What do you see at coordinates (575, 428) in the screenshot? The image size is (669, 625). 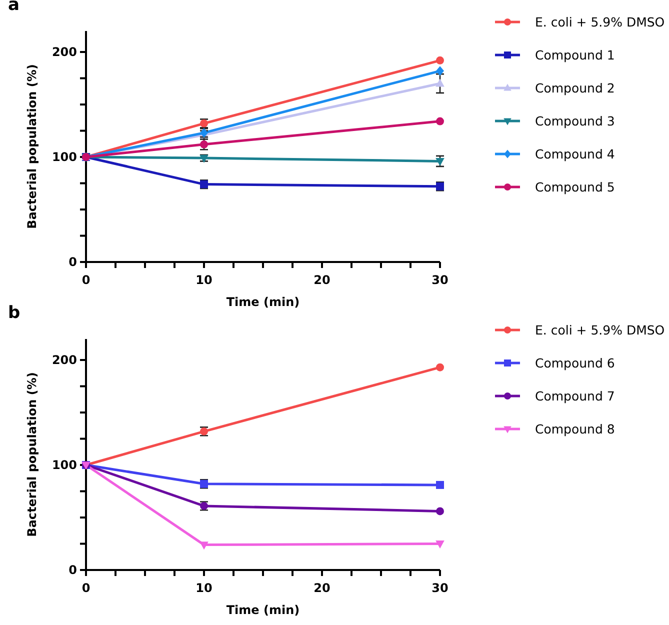 I see `legend-label: Compound 8` at bounding box center [575, 428].